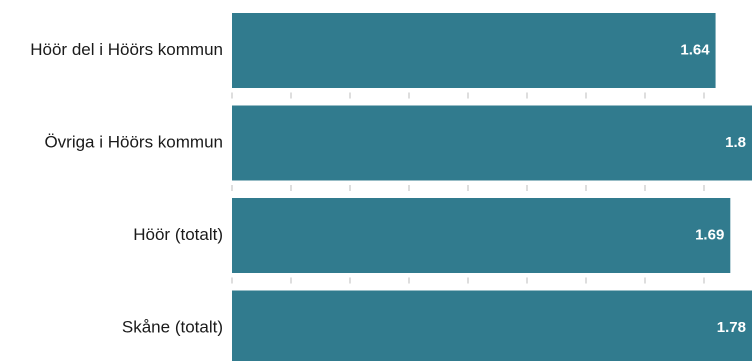 The height and width of the screenshot is (361, 752). What do you see at coordinates (731, 327) in the screenshot?
I see `value-label: 1.78` at bounding box center [731, 327].